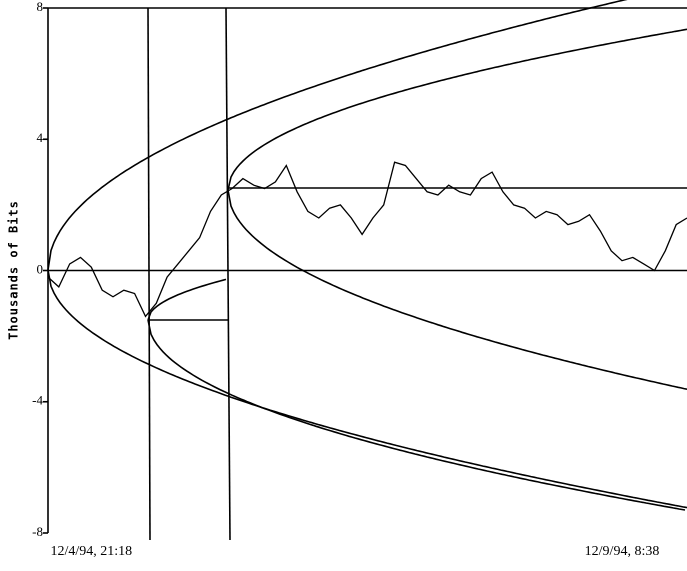 This screenshot has width=687, height=571. Describe the element at coordinates (40, 7) in the screenshot. I see `y-tick-label: 8` at that location.